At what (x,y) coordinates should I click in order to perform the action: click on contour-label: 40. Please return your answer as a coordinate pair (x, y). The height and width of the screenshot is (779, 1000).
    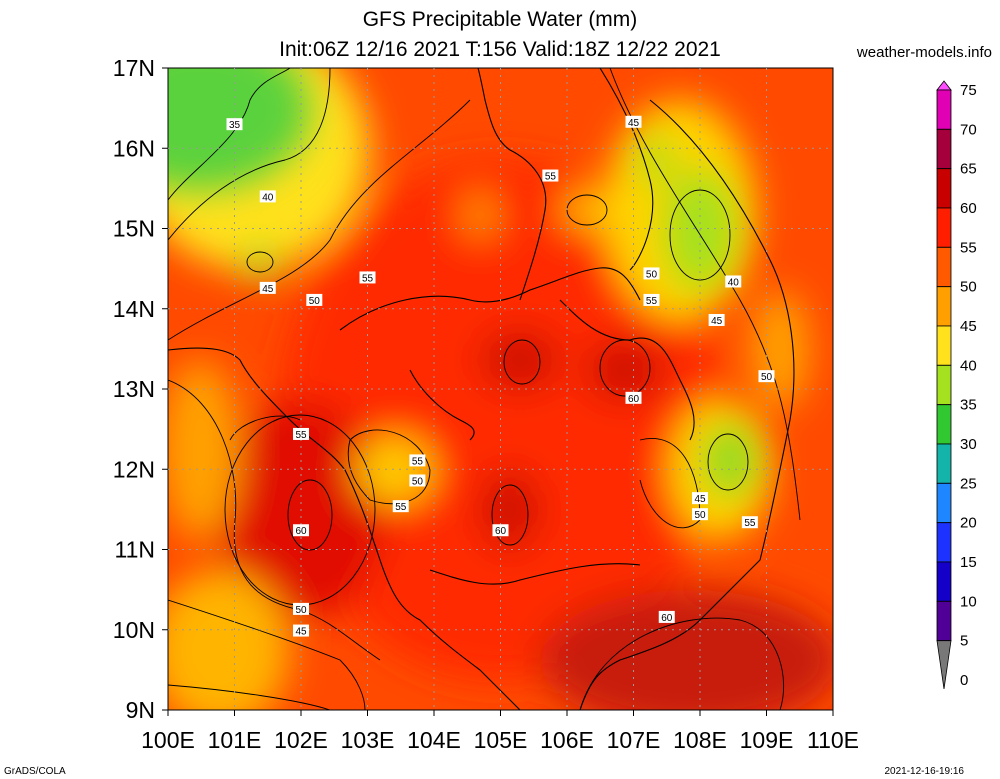
    Looking at the image, I should click on (267, 196).